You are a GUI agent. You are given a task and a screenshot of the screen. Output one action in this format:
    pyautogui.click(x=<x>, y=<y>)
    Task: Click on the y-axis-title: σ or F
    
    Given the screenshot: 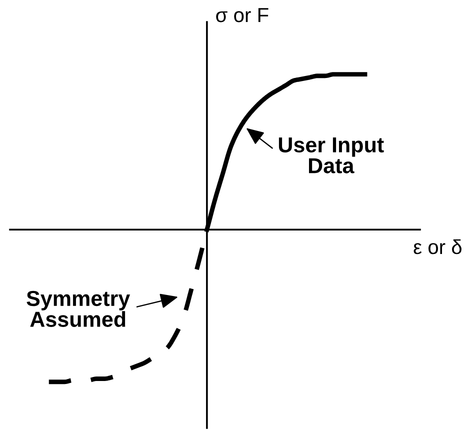 What is the action you would take?
    pyautogui.click(x=242, y=15)
    